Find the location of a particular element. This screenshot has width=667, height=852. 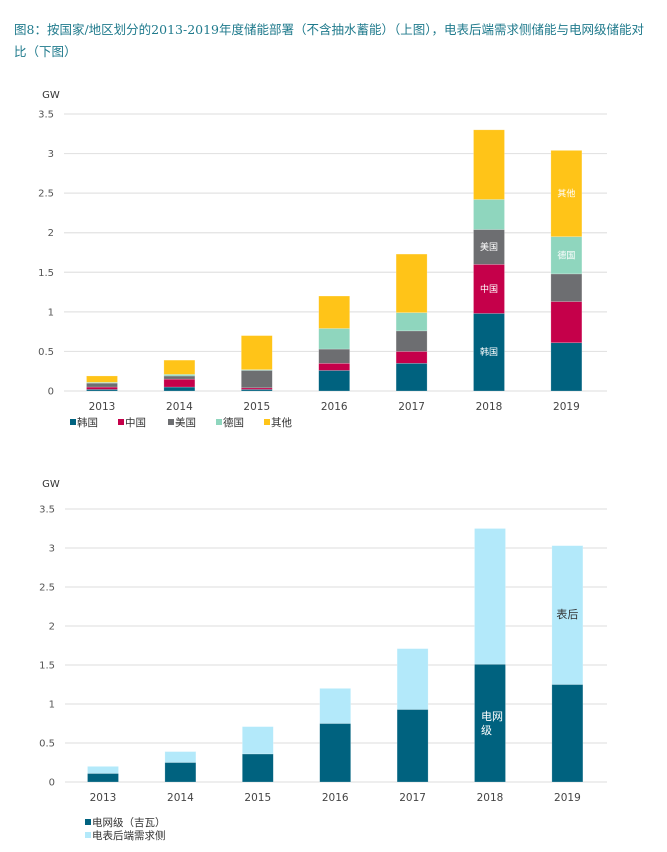

legend-label: 美国 is located at coordinates (185, 422).